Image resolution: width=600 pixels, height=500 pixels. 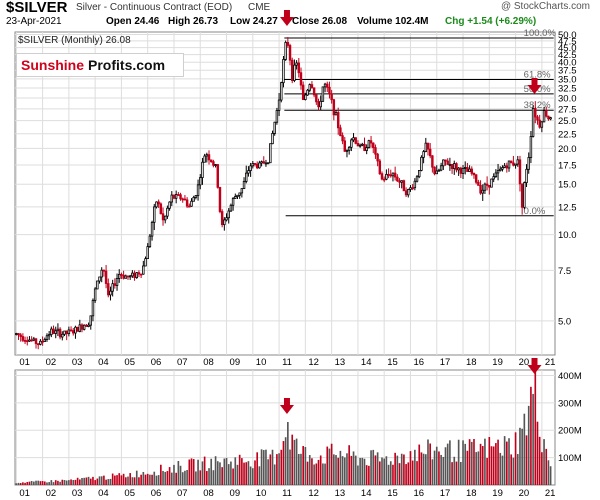 What do you see at coordinates (193, 21) in the screenshot?
I see `quote-high: High 26.73` at bounding box center [193, 21].